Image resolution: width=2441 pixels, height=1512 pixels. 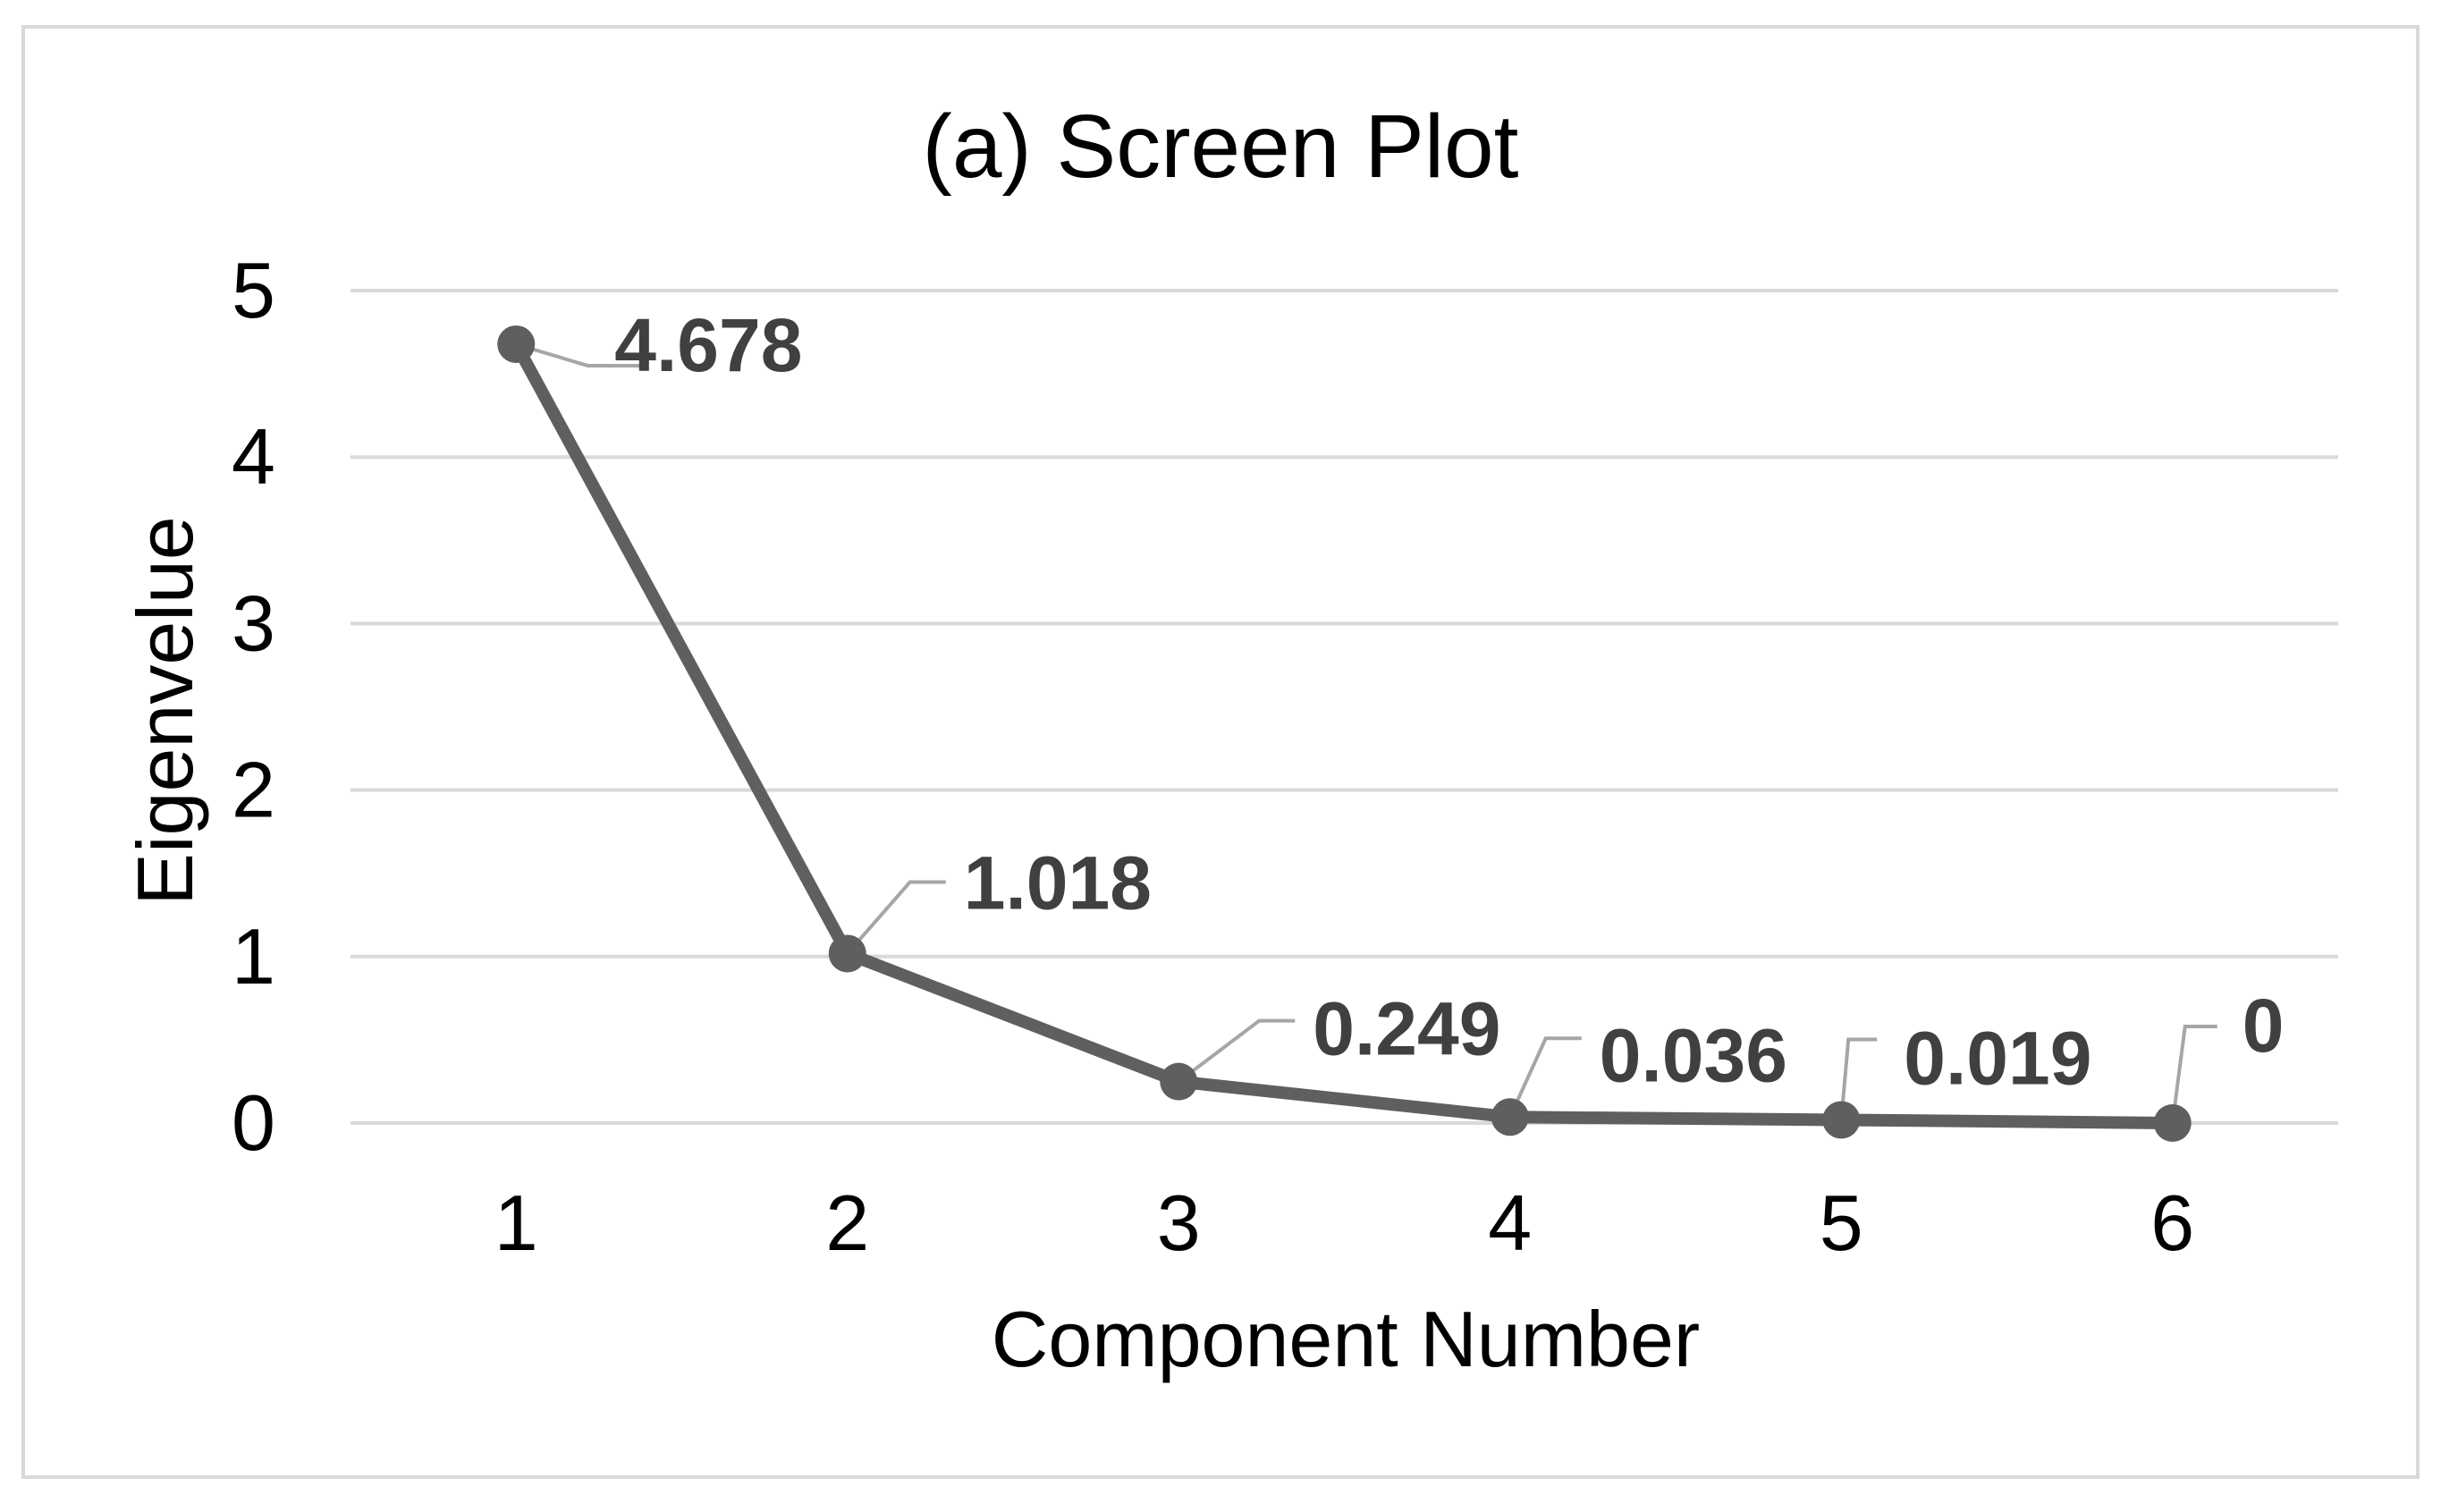 I want to click on x-tick-label: 5, so click(x=1842, y=1222).